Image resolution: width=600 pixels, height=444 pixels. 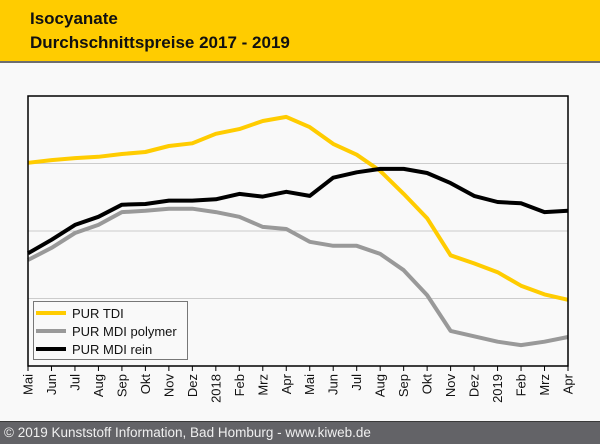 I want to click on x-tick-label: 2019, so click(x=497, y=388).